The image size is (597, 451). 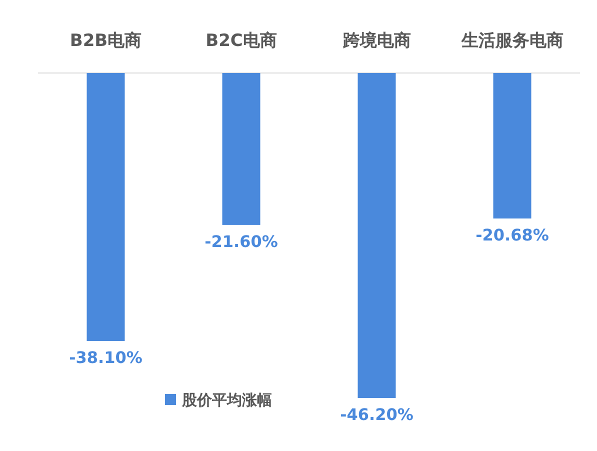 What do you see at coordinates (512, 234) in the screenshot?
I see `data-label: -20.68%` at bounding box center [512, 234].